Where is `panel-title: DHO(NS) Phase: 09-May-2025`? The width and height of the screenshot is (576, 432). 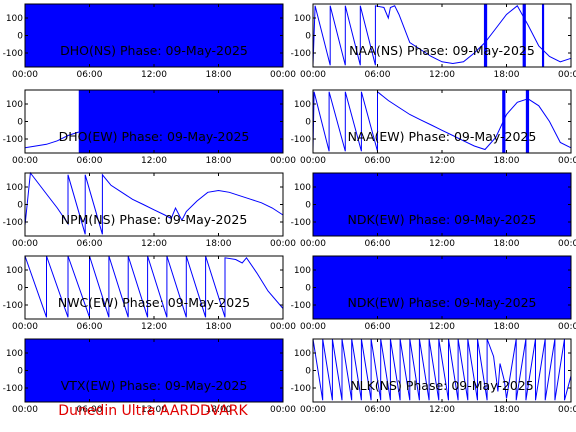 panel-title: DHO(NS) Phase: 09-May-2025 is located at coordinates (154, 50).